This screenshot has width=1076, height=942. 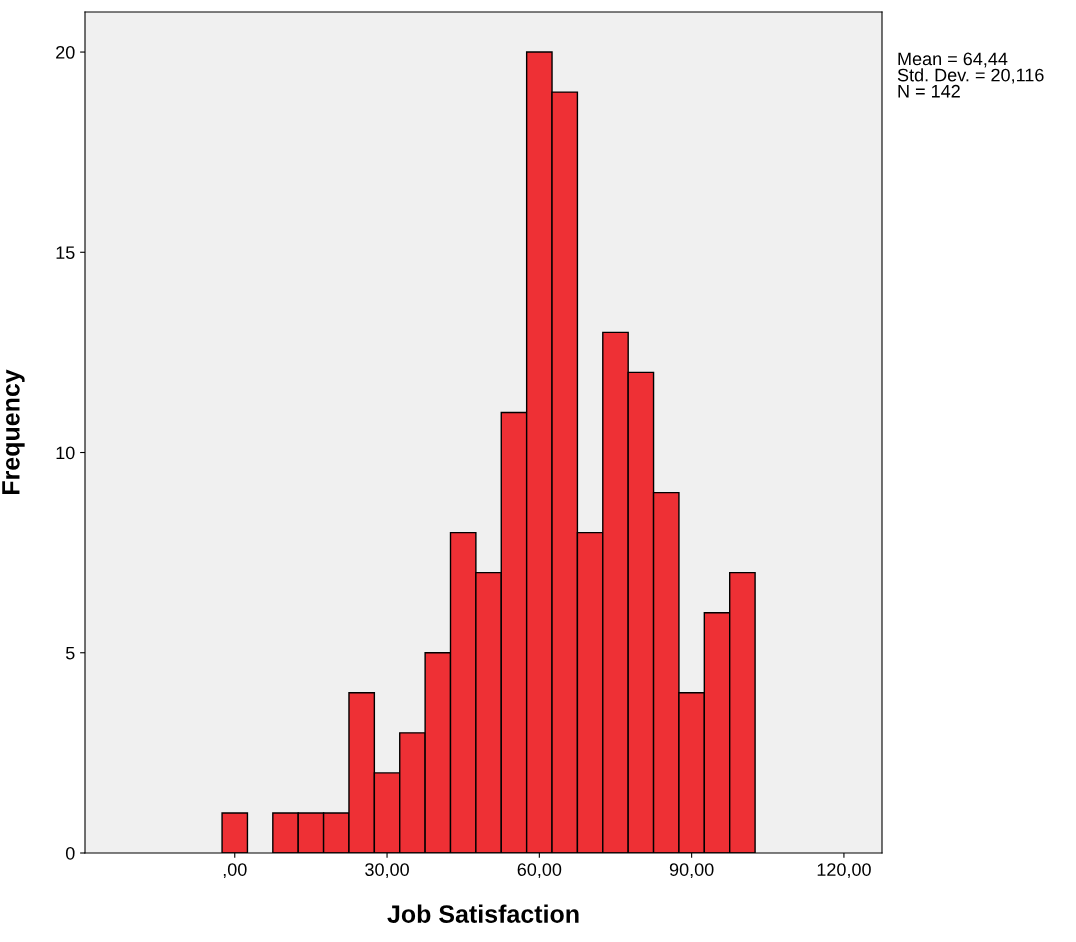 I want to click on y-axis-title: Frequency, so click(x=13, y=432).